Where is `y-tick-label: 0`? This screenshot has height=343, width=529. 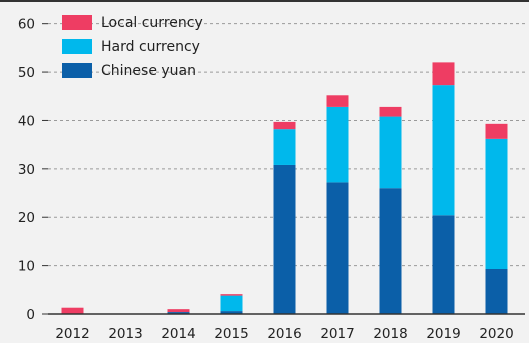
y-tick-label: 0 is located at coordinates (30, 315).